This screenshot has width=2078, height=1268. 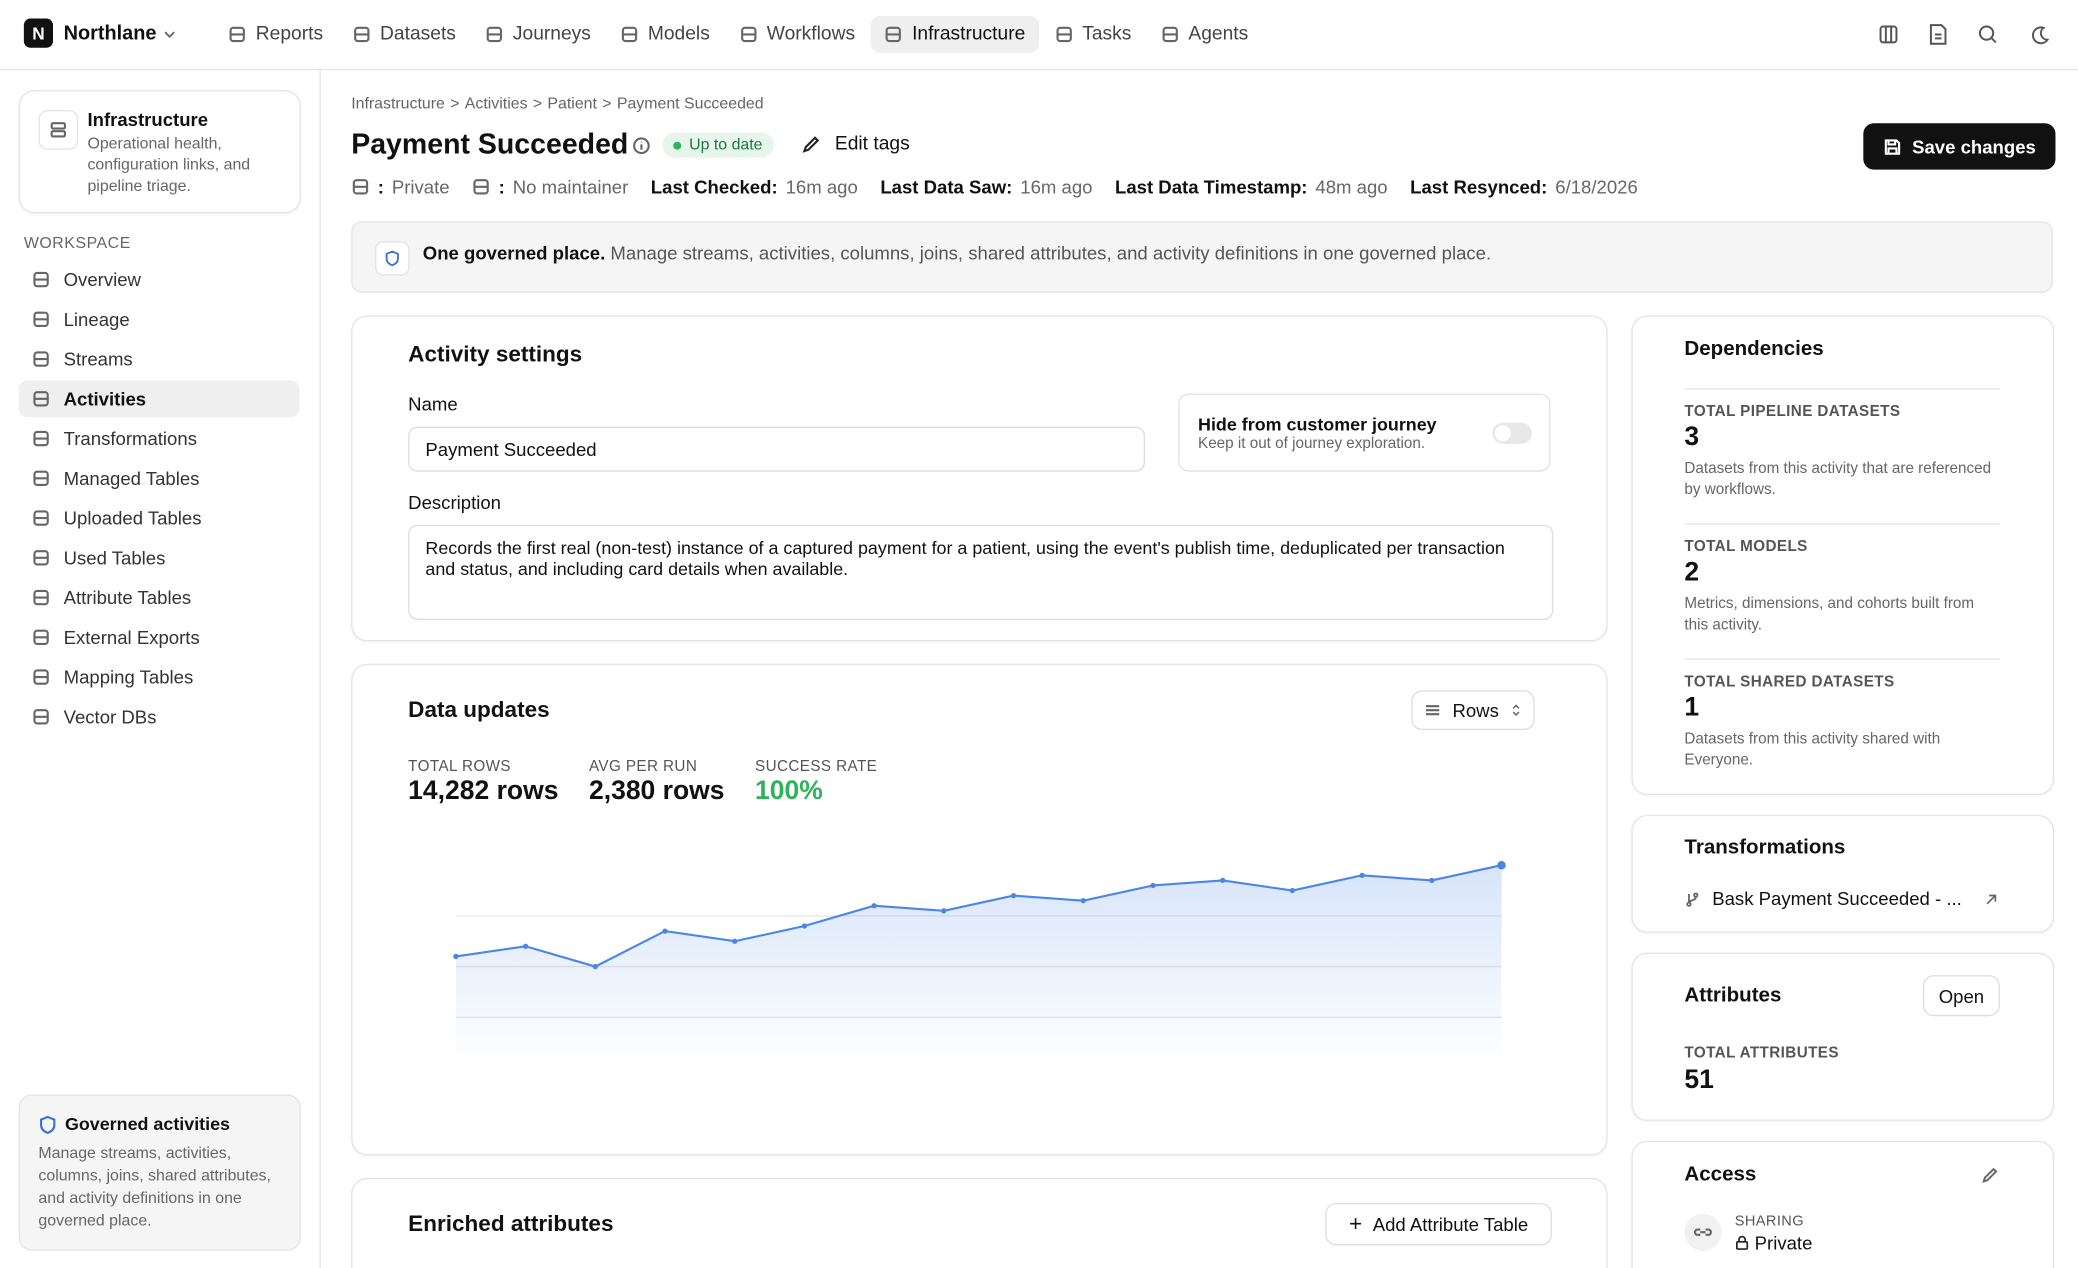 What do you see at coordinates (1204, 34) in the screenshot?
I see `nav-item: Agents` at bounding box center [1204, 34].